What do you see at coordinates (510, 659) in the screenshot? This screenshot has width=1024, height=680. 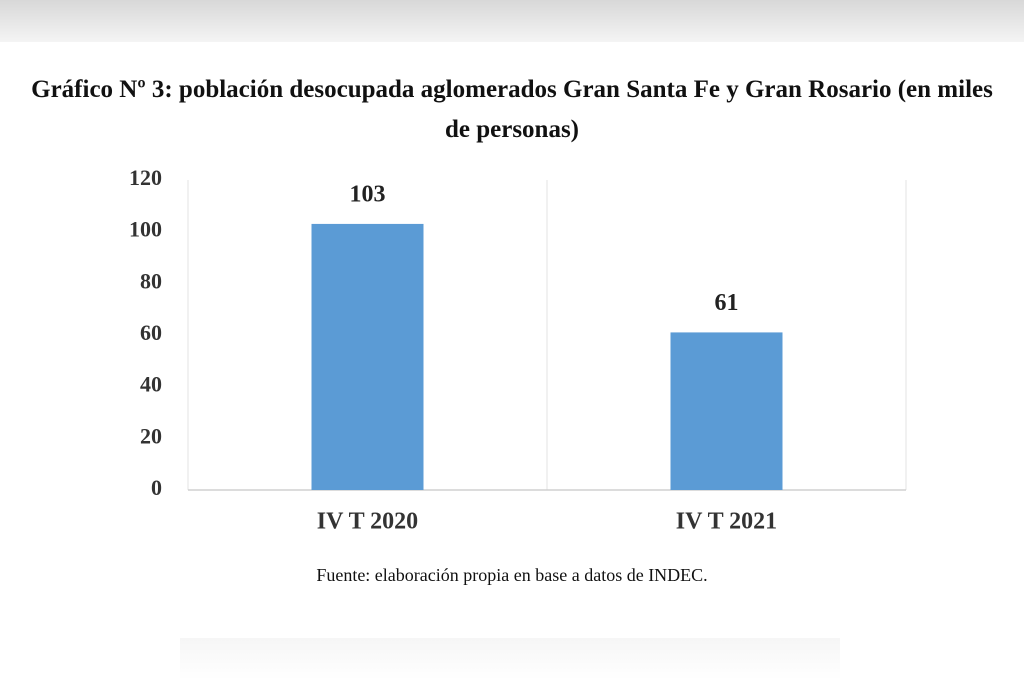 I see `bottom-band` at bounding box center [510, 659].